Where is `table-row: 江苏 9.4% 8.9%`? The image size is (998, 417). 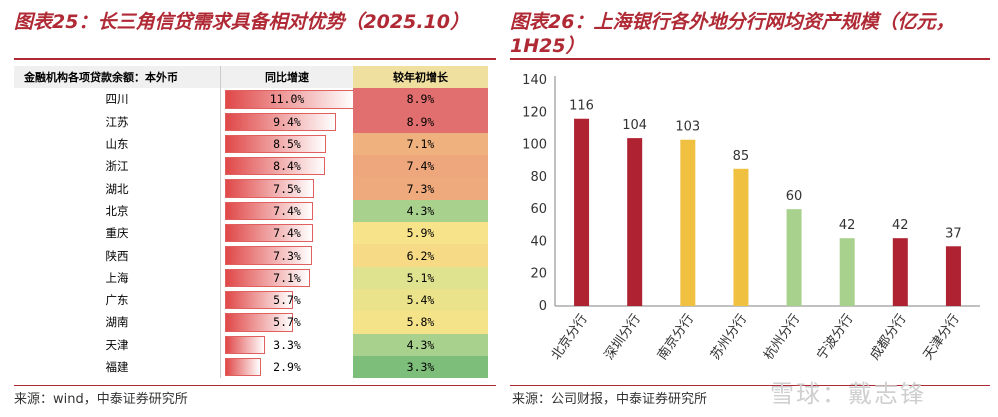 table-row: 江苏 9.4% 8.9% is located at coordinates (251, 121).